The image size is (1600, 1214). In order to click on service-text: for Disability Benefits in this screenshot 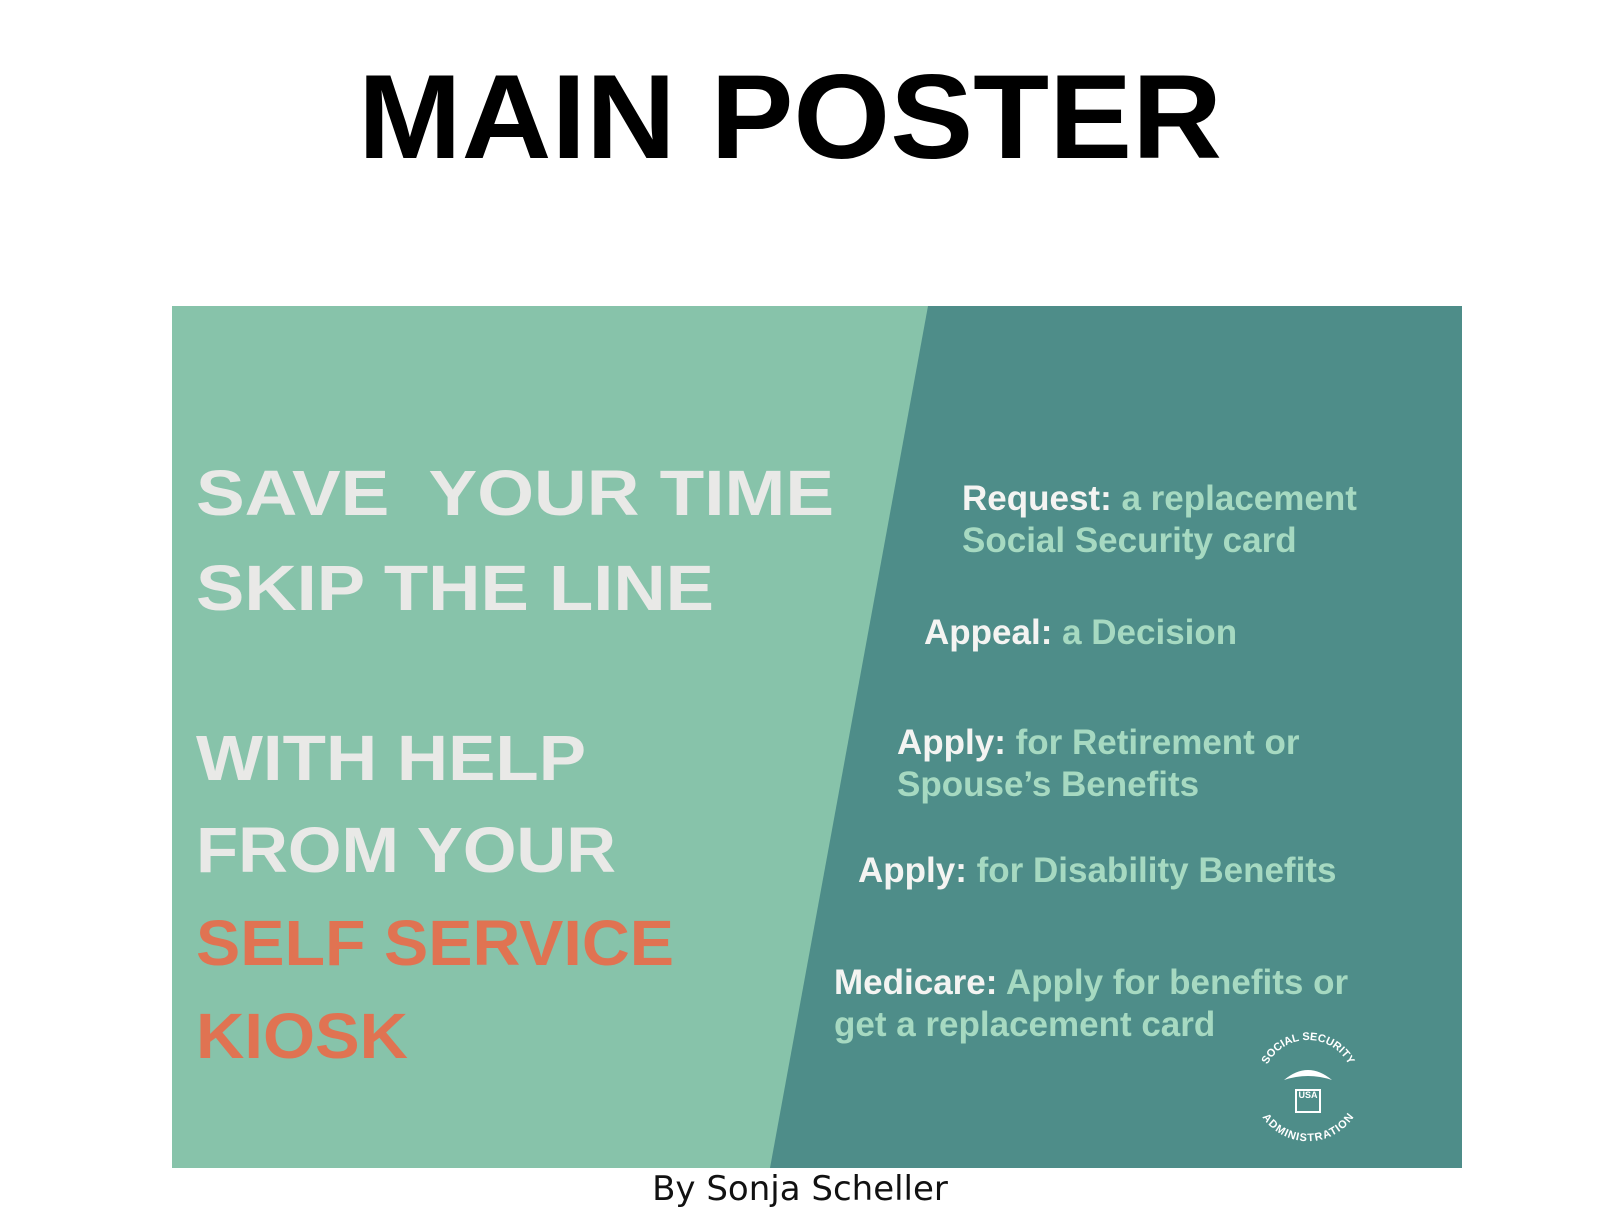, I will do `click(1157, 870)`.